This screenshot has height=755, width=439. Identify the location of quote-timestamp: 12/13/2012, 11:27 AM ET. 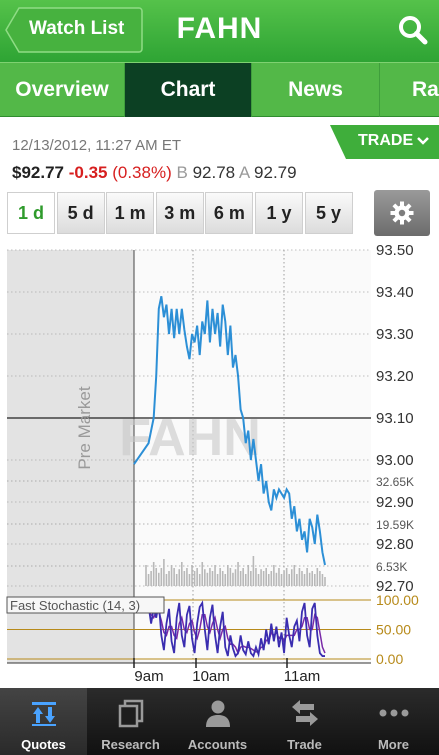
(97, 145).